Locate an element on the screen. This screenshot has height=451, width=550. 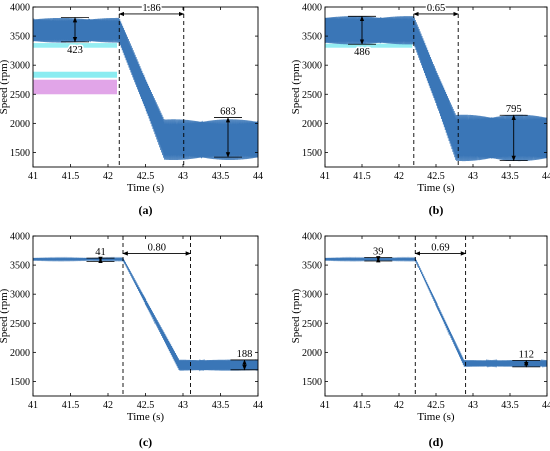
ripple-after-label: 795 is located at coordinates (514, 109).